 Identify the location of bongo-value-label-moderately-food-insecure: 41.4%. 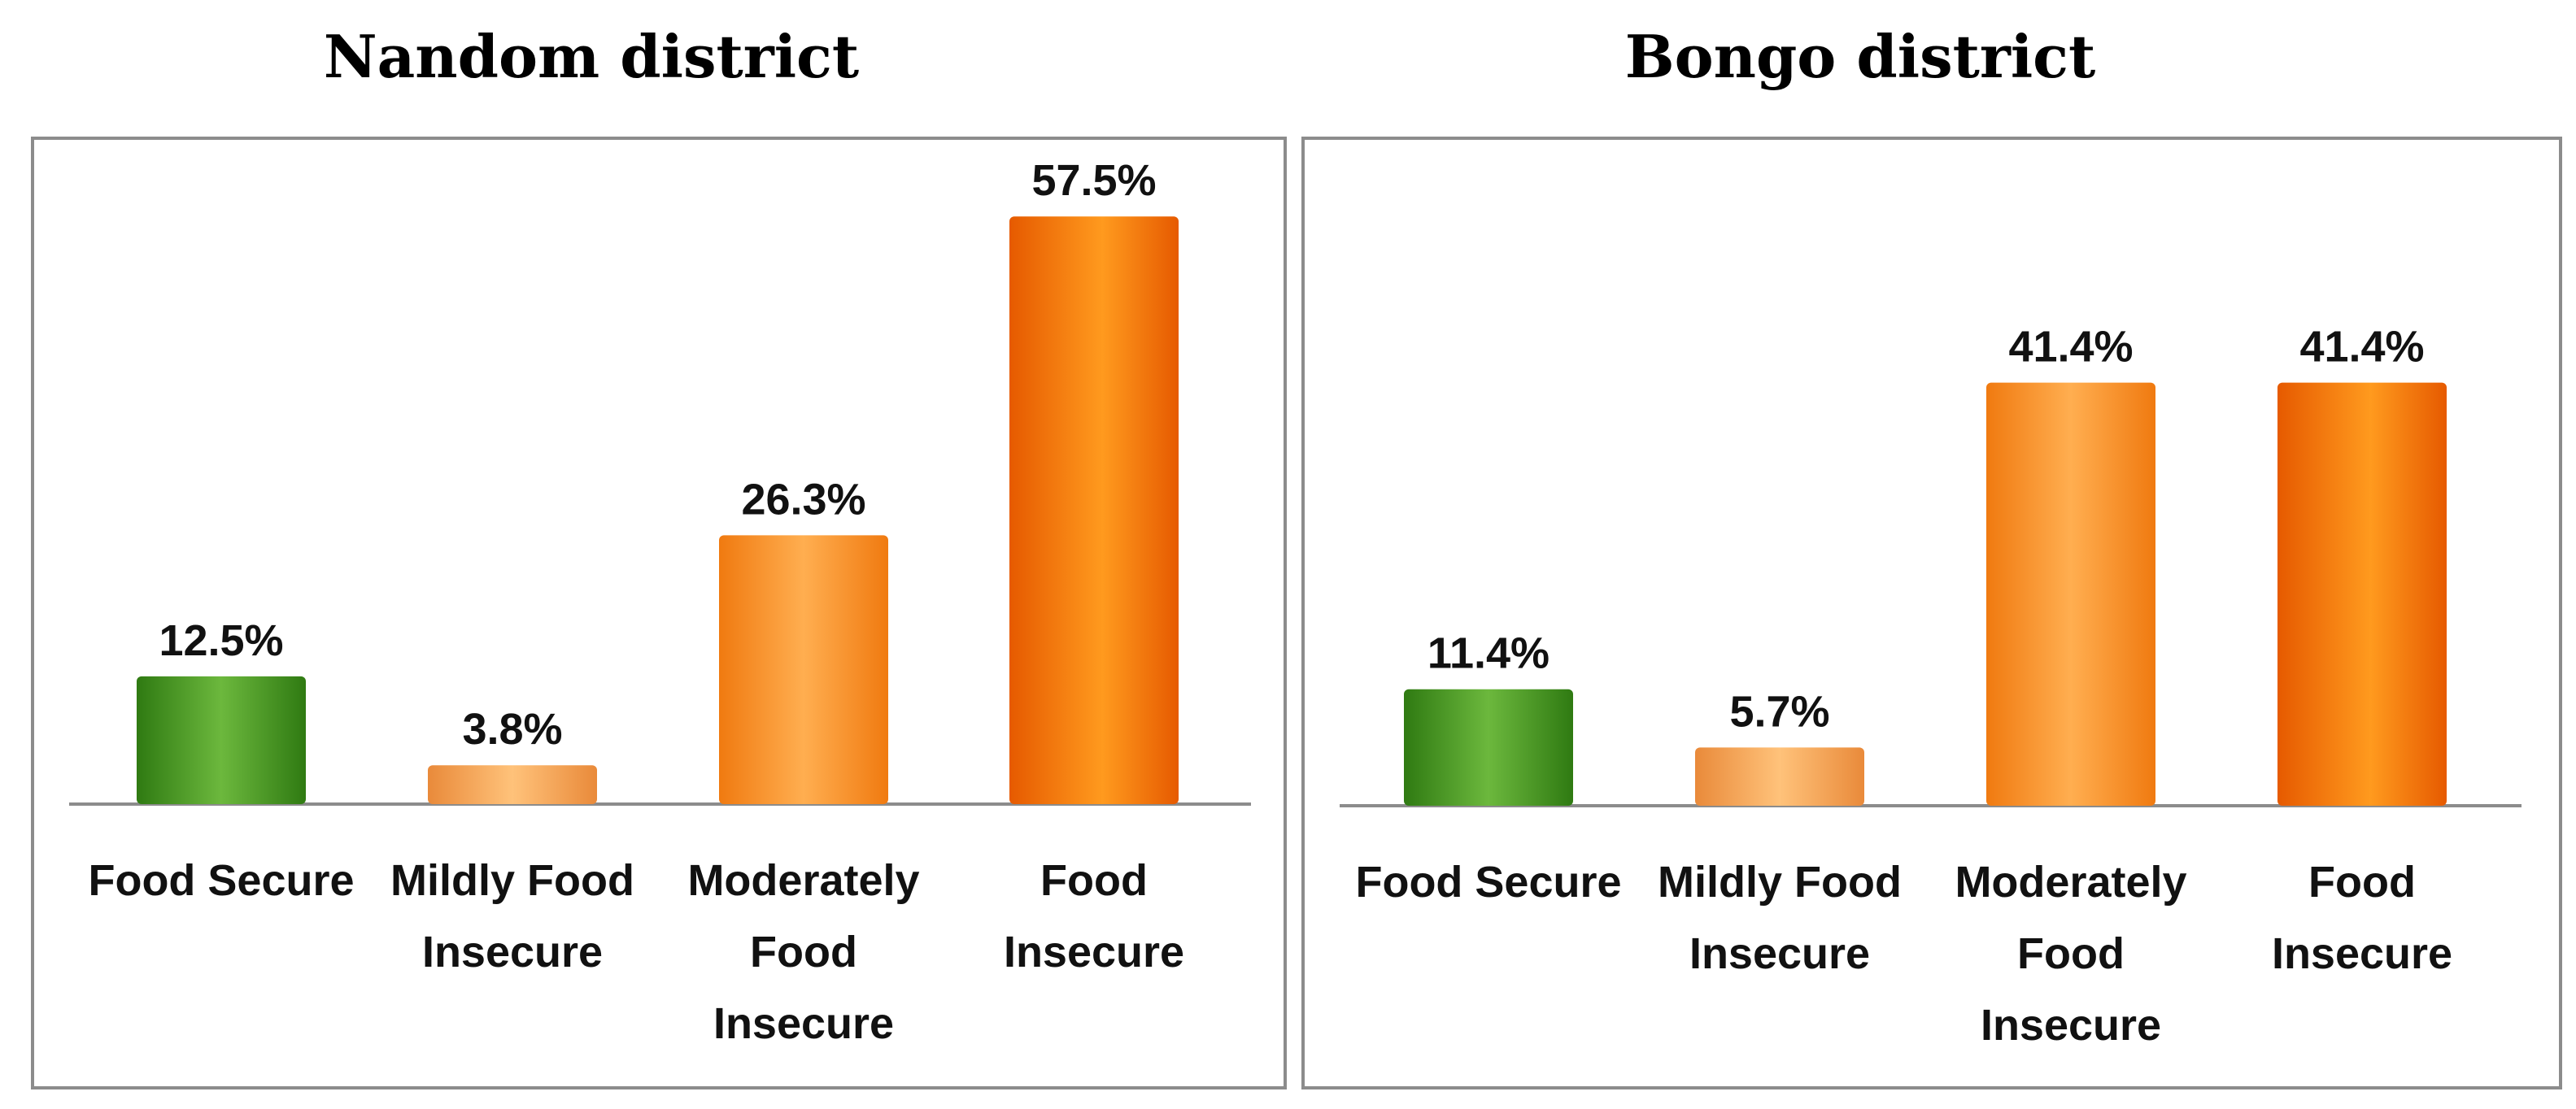
(2070, 348).